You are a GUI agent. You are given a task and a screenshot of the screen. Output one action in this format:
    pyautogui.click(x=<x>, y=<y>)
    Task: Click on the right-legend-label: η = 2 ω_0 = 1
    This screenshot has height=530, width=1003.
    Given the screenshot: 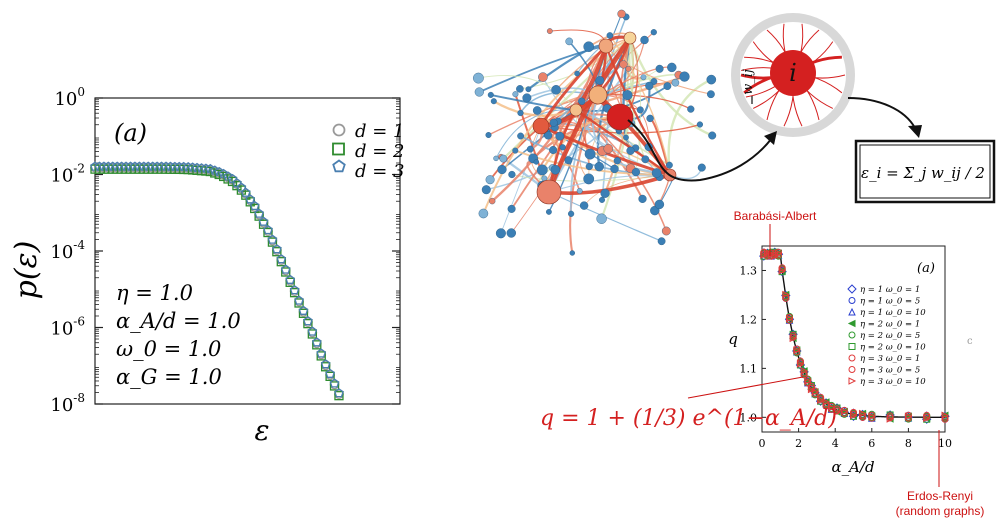 What is the action you would take?
    pyautogui.click(x=890, y=325)
    